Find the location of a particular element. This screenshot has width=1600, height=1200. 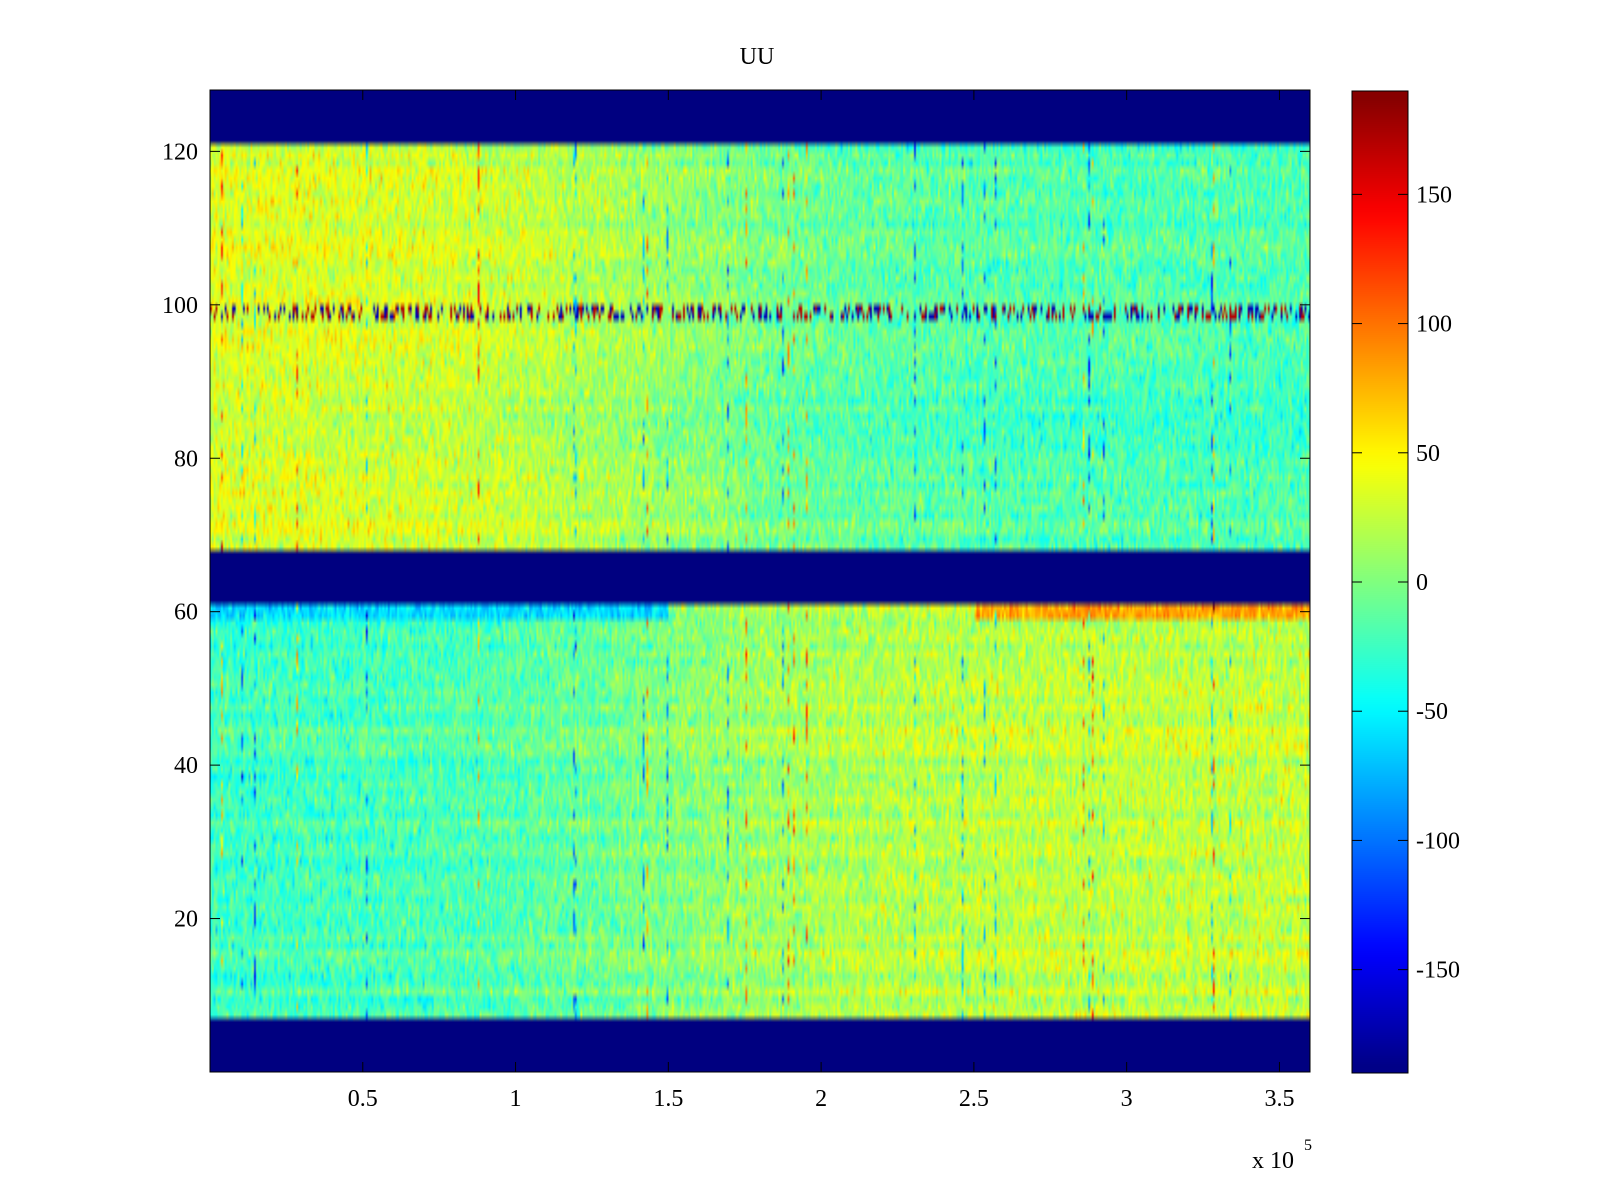

colorbar-tick-label: -150 is located at coordinates (1438, 971).